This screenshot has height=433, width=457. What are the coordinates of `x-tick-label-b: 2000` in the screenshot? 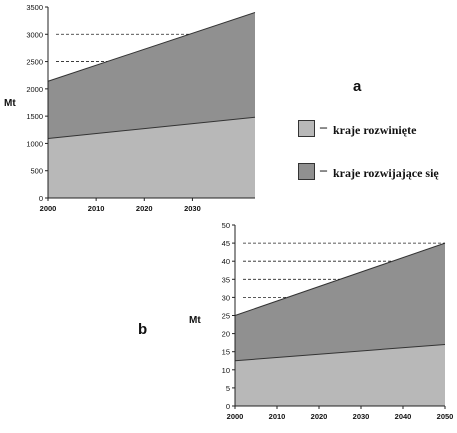 It's located at (235, 416).